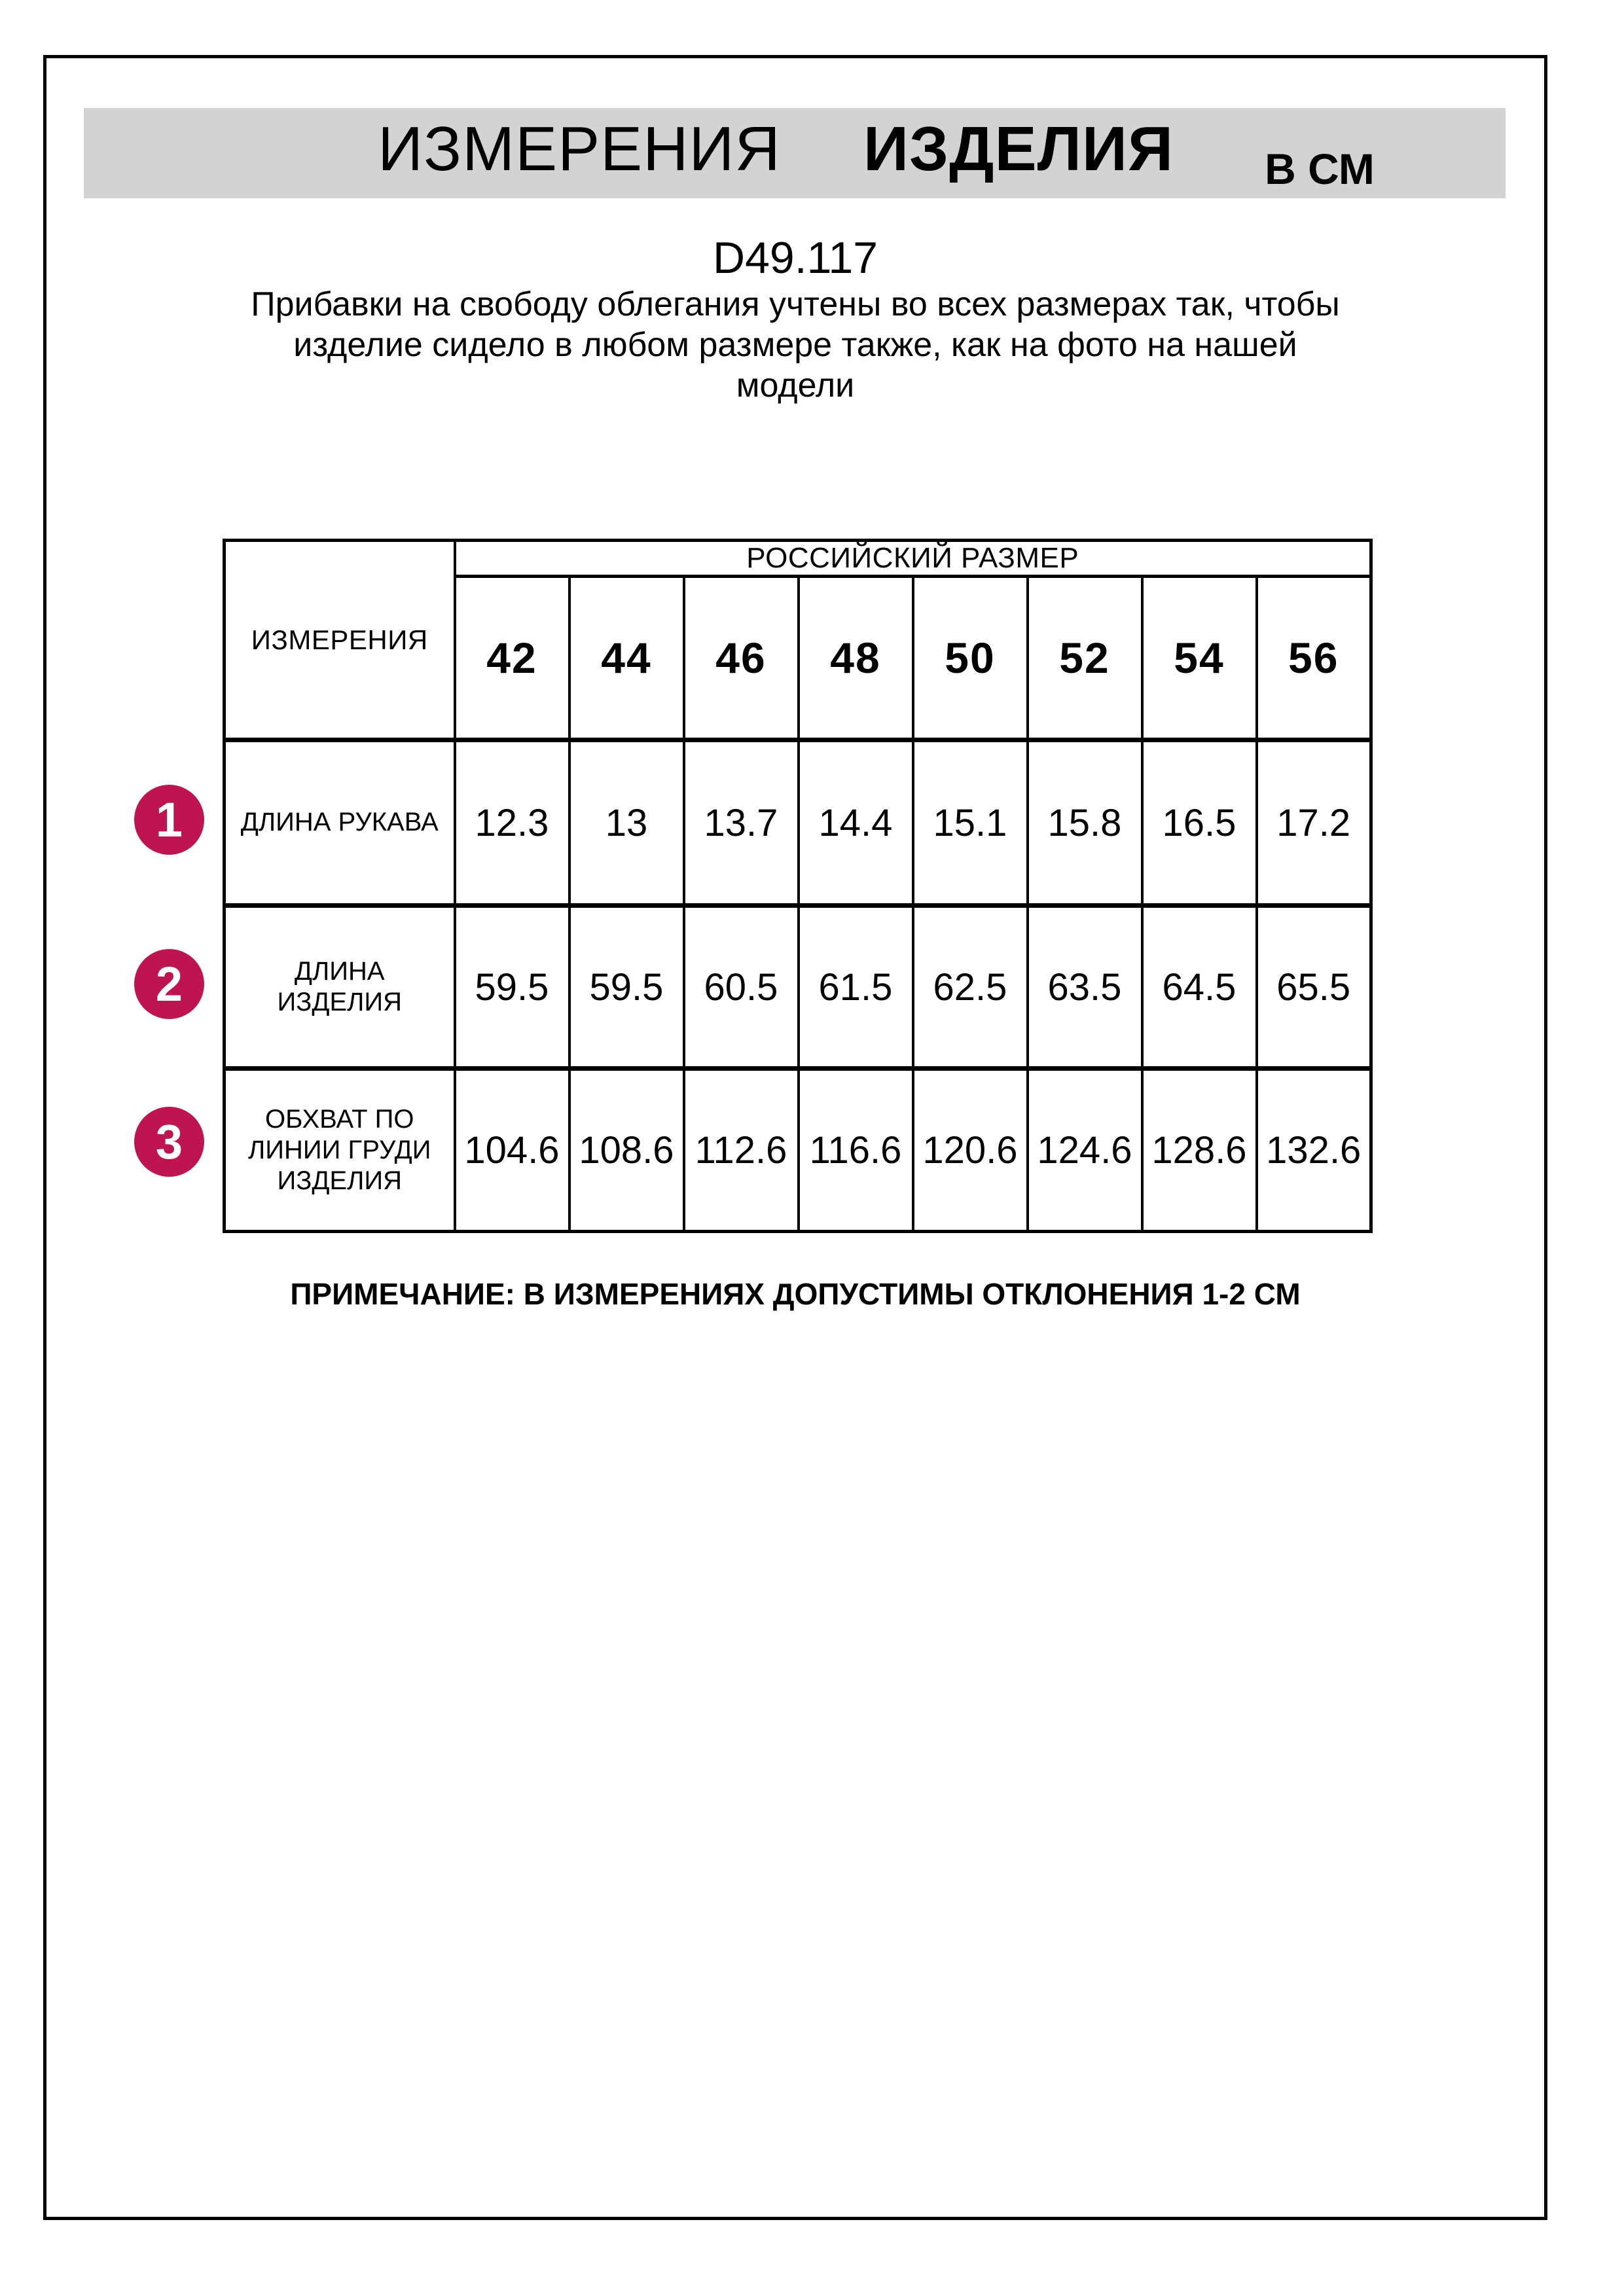 The image size is (1624, 2296). What do you see at coordinates (1314, 822) in the screenshot?
I see `value-cell: 17.2` at bounding box center [1314, 822].